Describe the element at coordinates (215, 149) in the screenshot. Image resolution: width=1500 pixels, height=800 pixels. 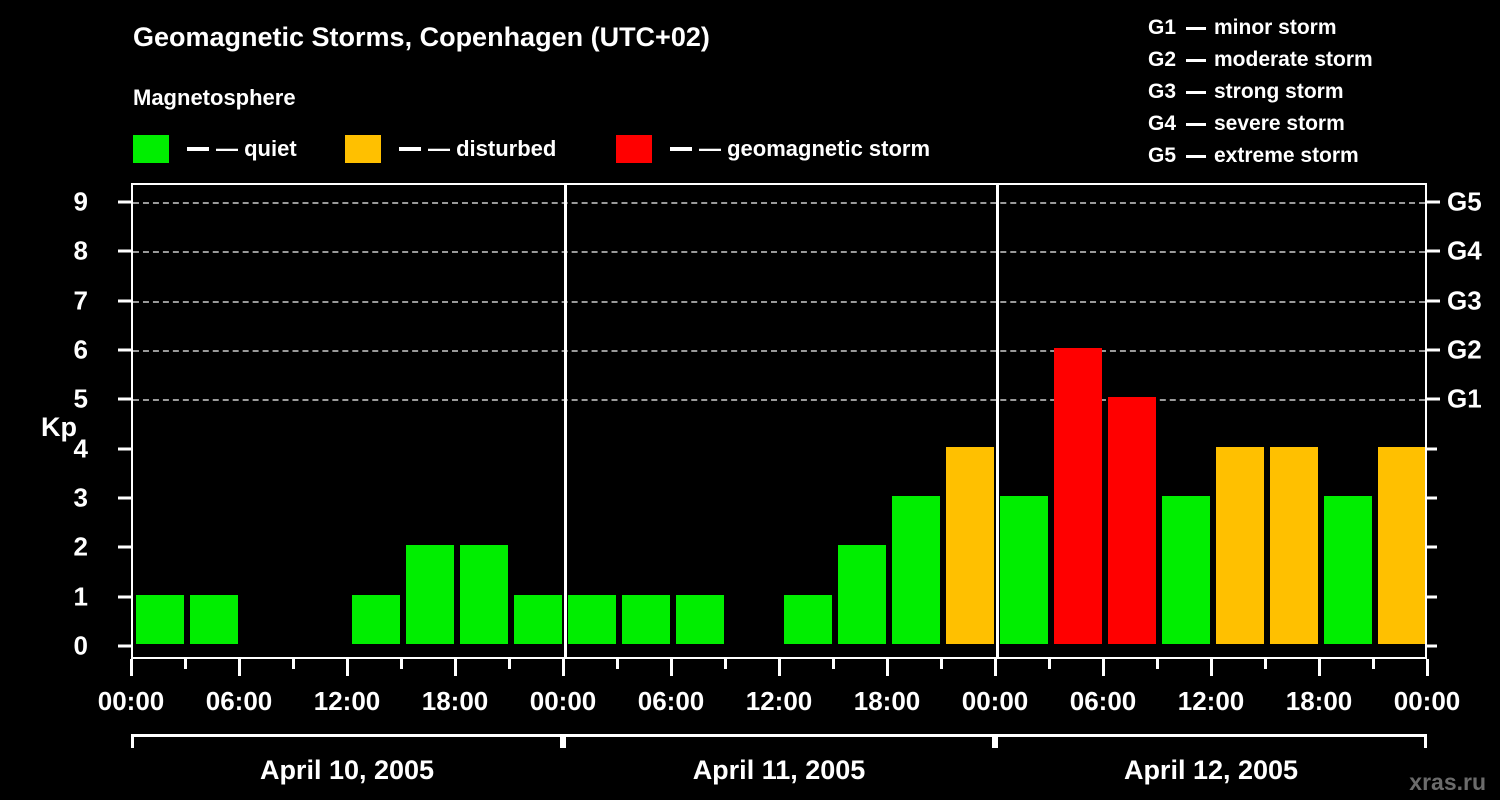
I see `legend-item: — quiet` at that location.